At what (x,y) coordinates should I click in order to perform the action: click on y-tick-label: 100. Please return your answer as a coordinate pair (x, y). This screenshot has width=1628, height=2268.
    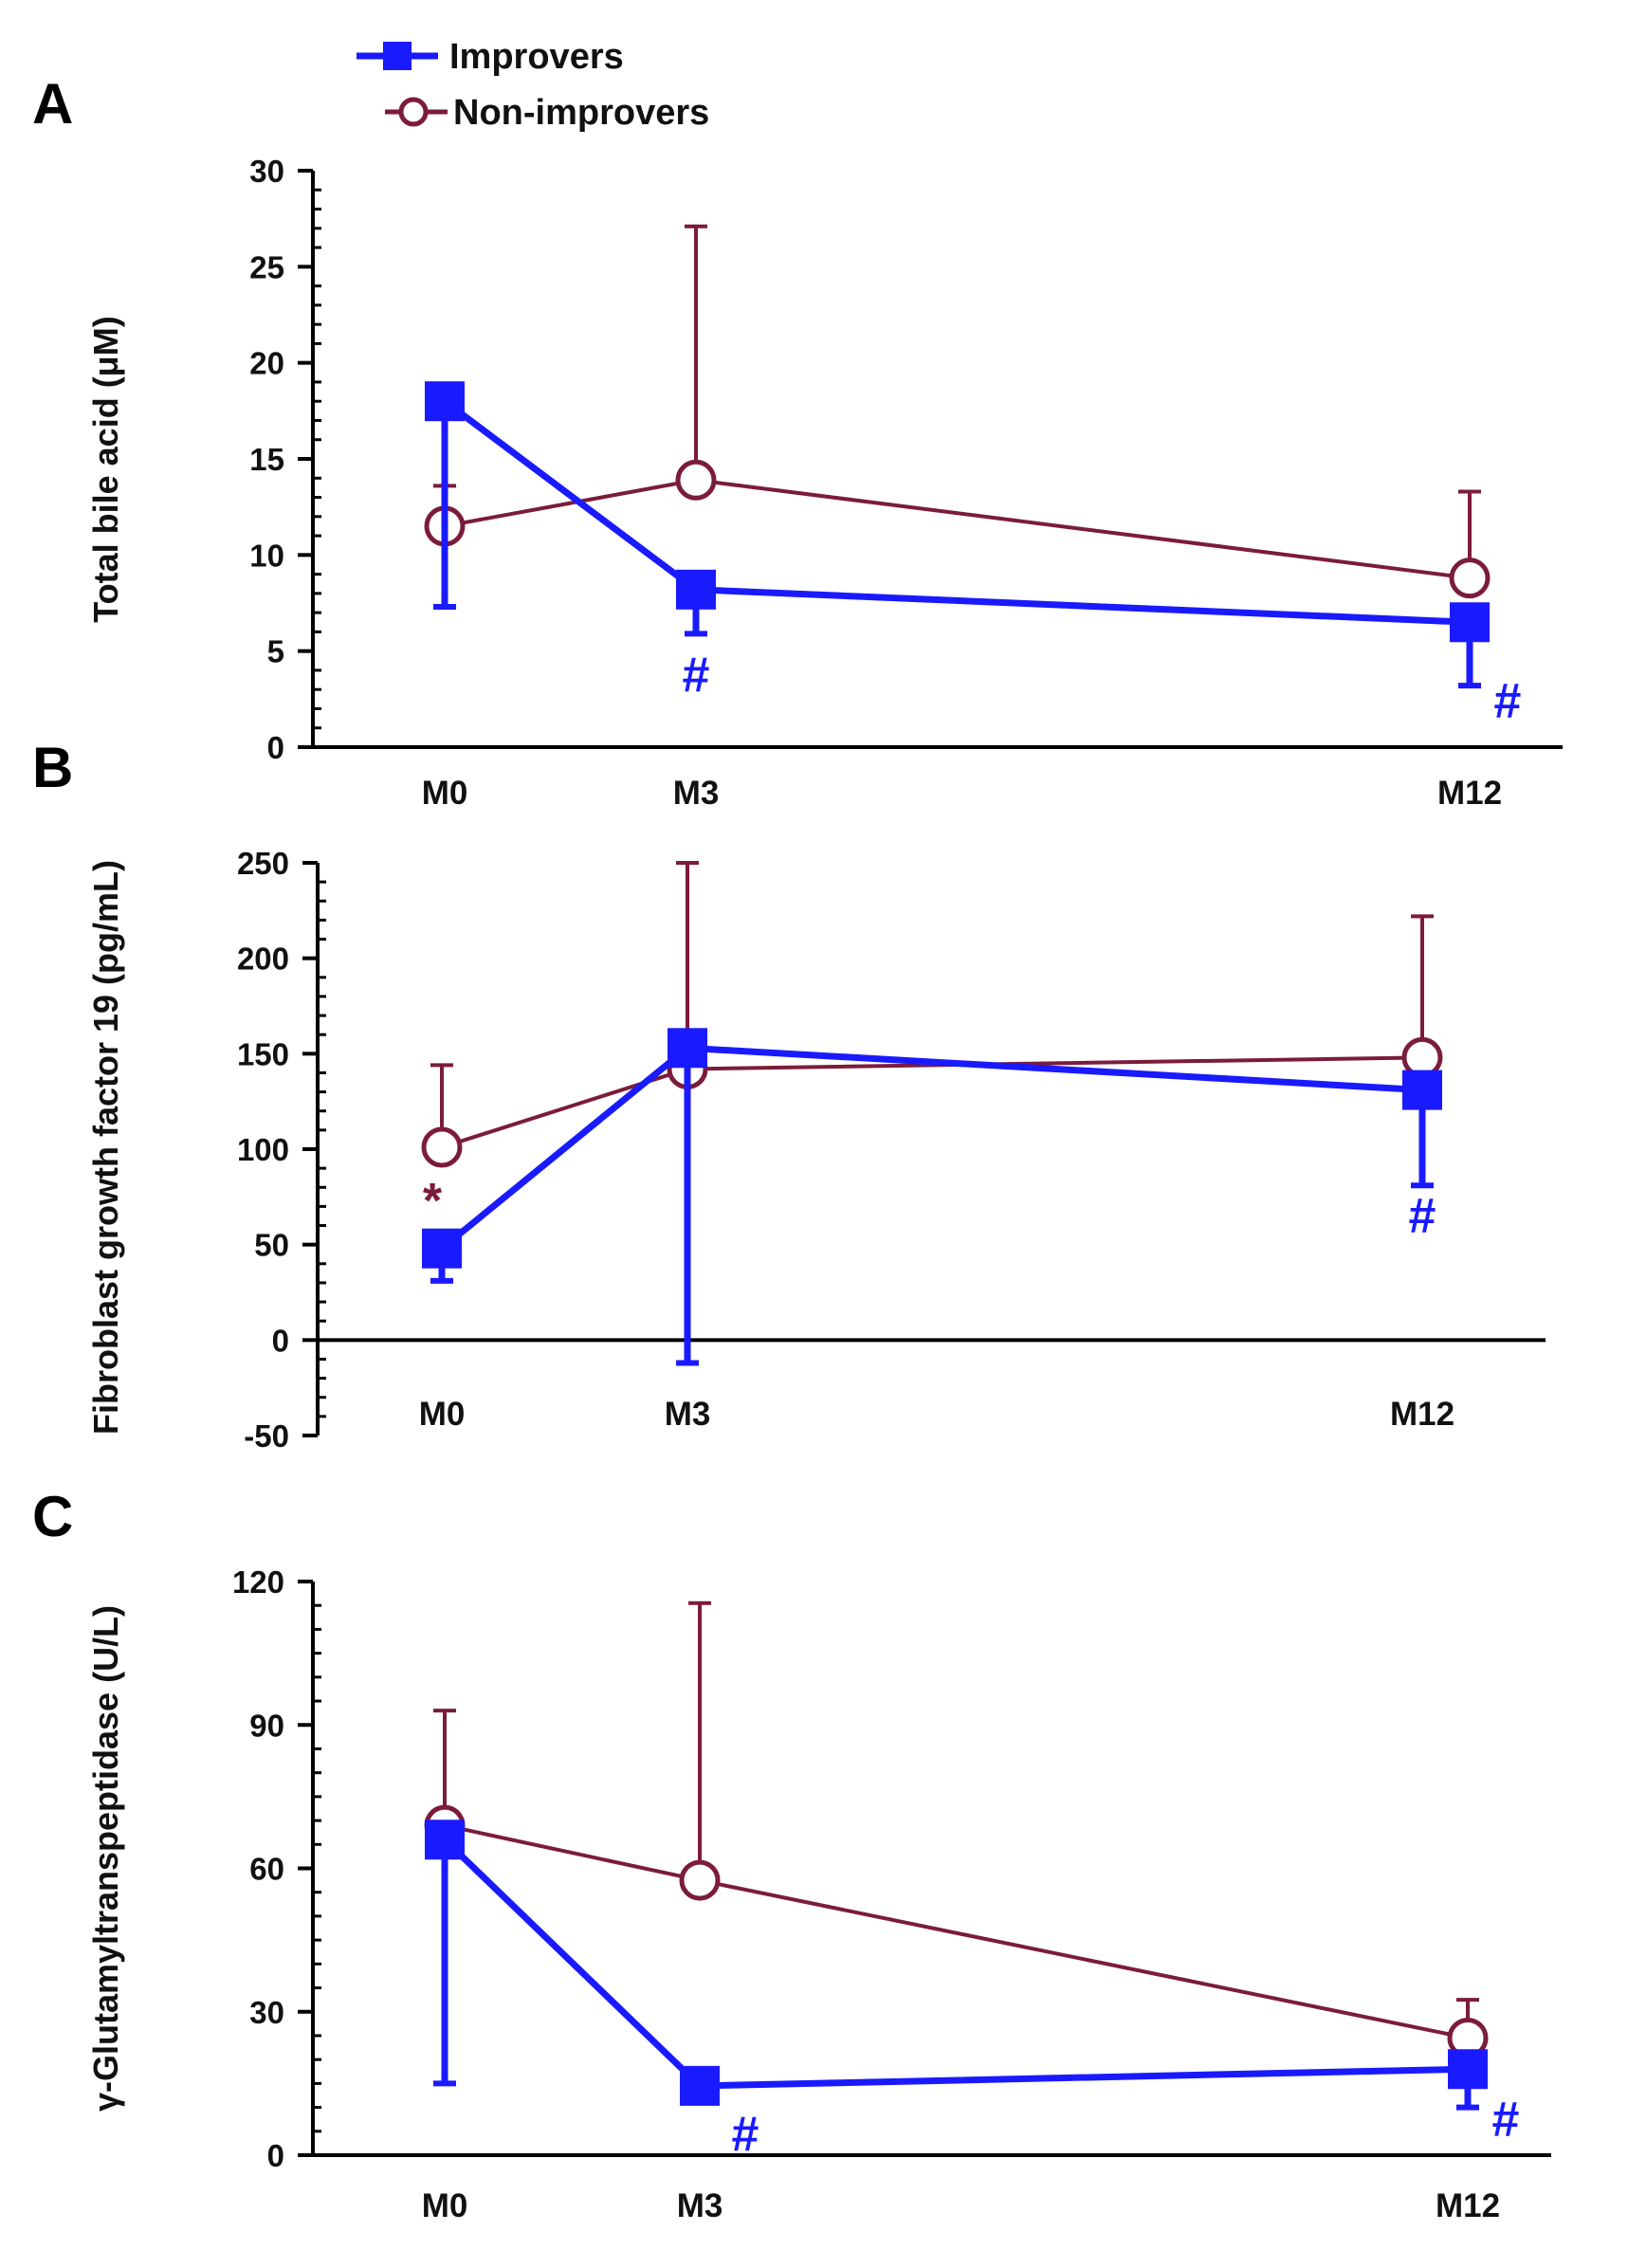
    Looking at the image, I should click on (263, 1150).